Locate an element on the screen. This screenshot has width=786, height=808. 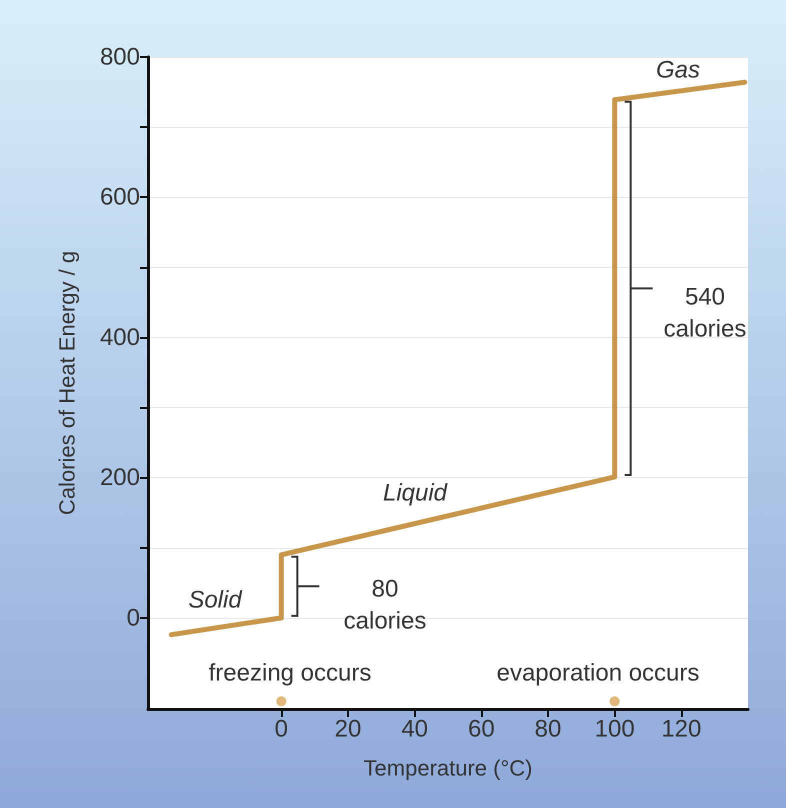
y-tick-label: 400 is located at coordinates (120, 337).